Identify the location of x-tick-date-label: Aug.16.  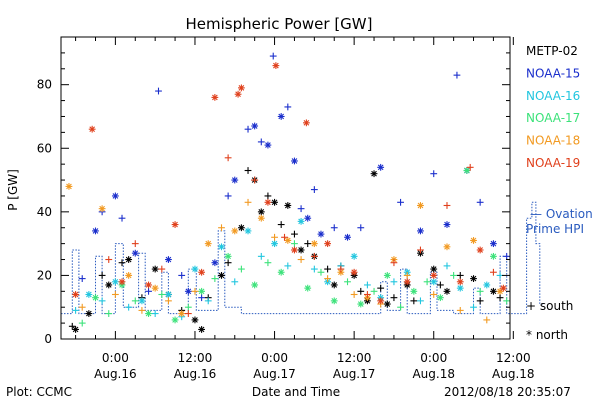
(195, 374).